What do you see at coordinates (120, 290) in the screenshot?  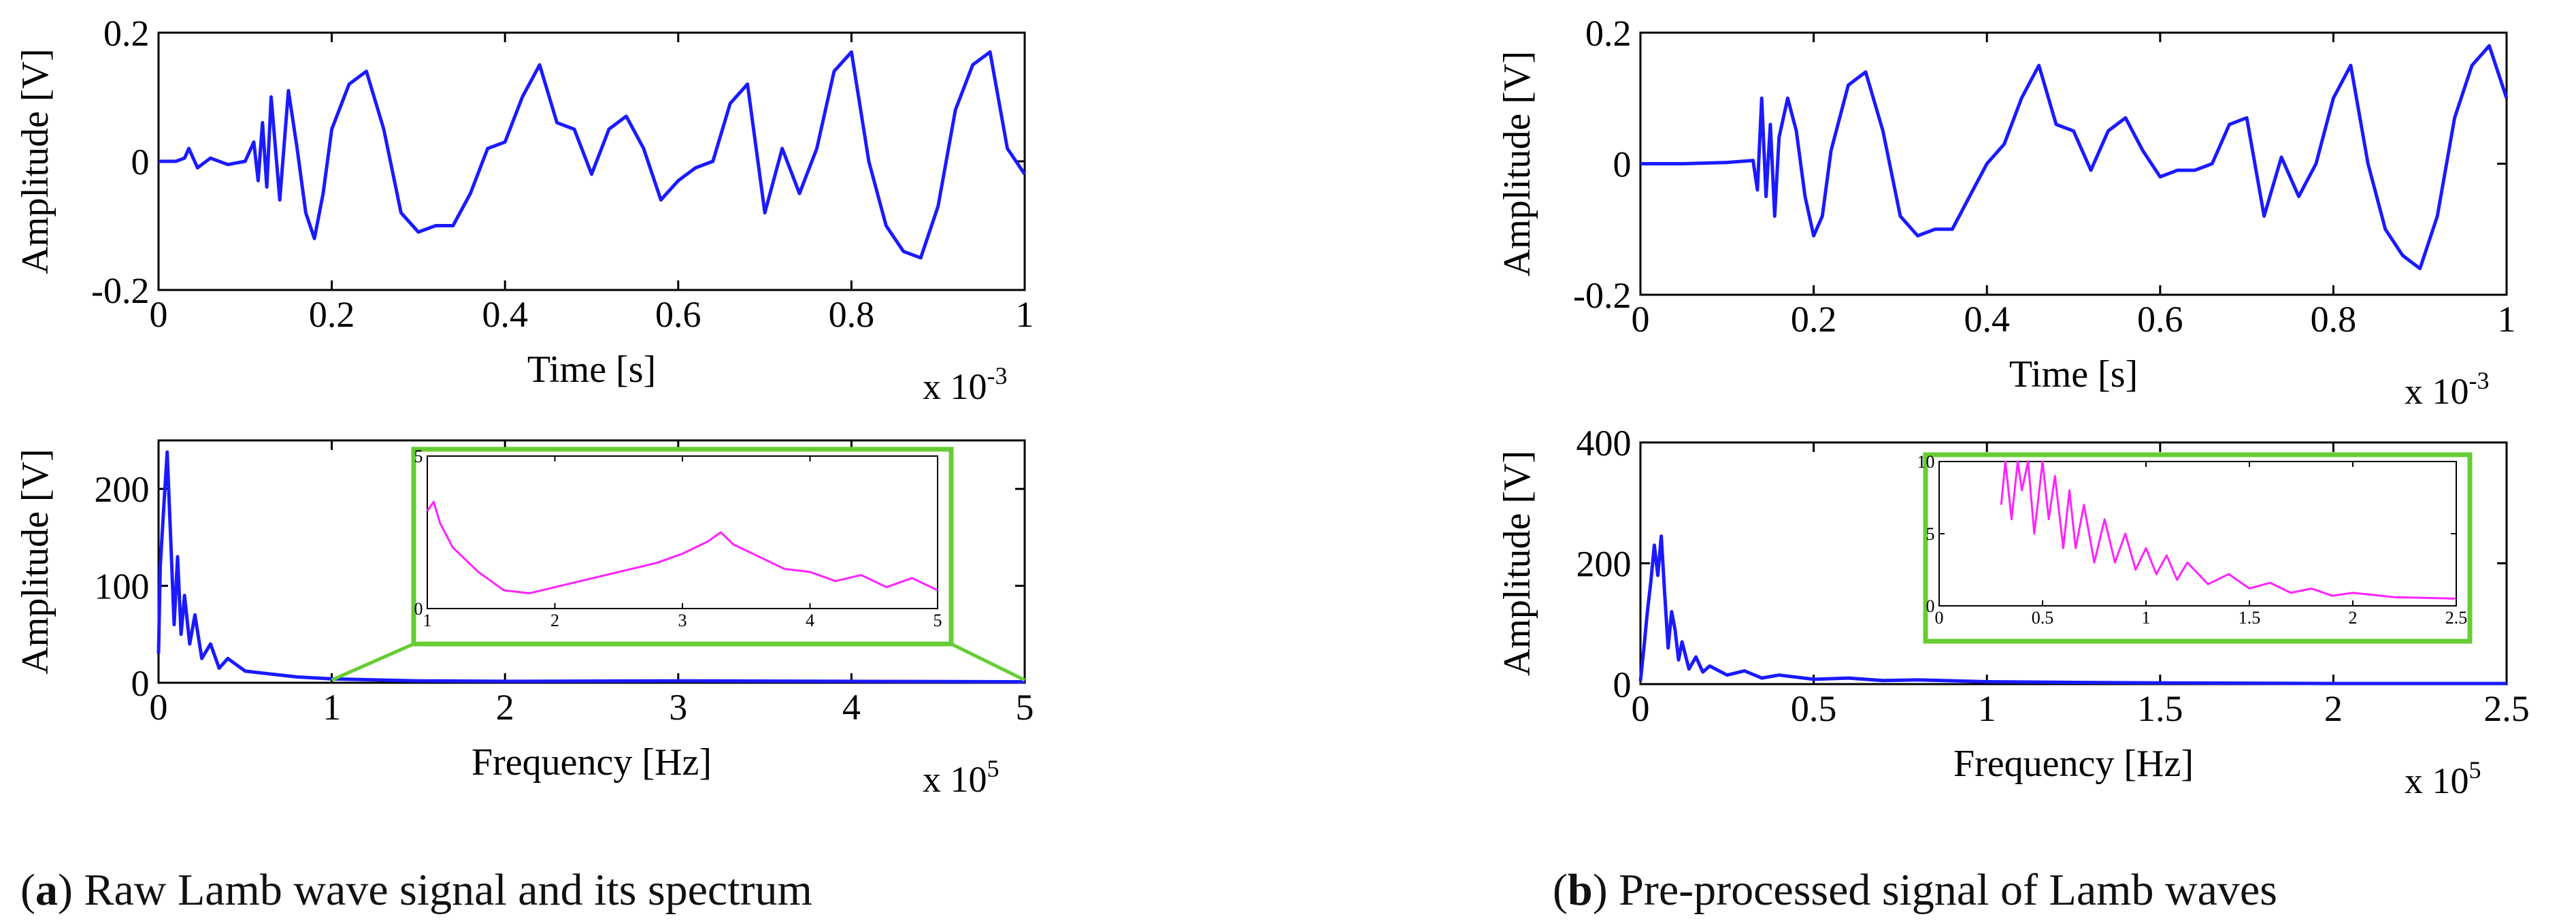 I see `a_time-ytick-label: -0.2` at bounding box center [120, 290].